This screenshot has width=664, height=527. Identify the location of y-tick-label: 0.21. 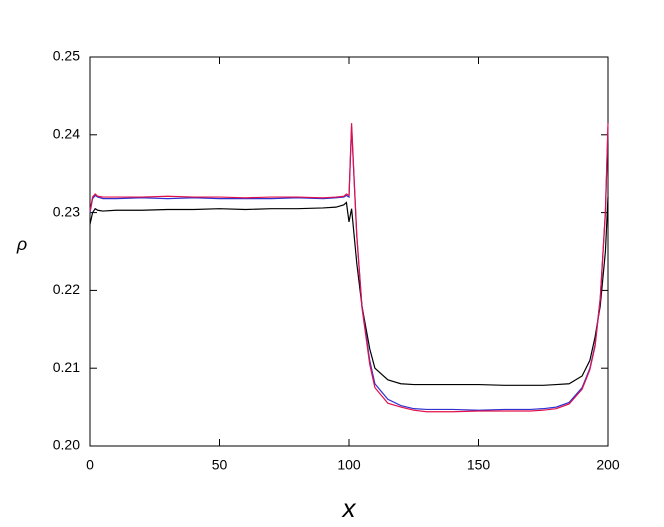
(66, 367).